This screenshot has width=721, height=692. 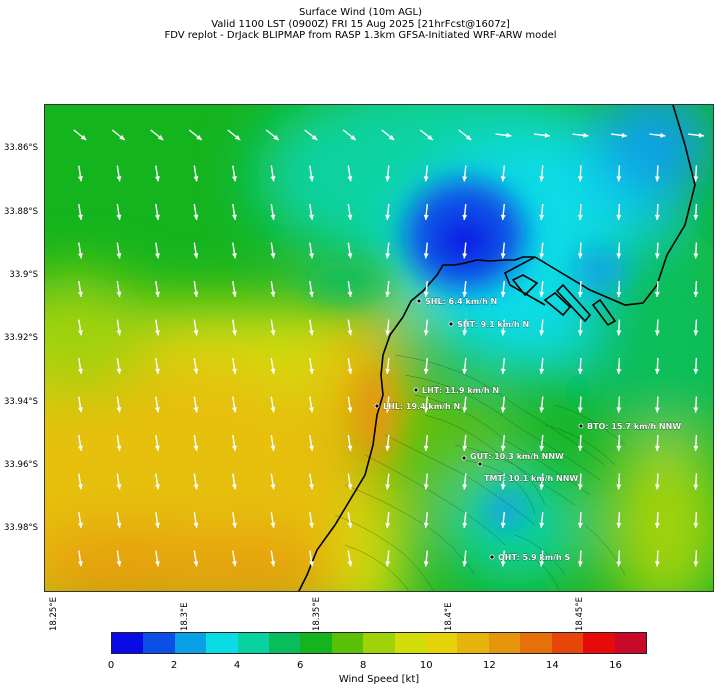 What do you see at coordinates (464, 458) in the screenshot?
I see `station-marker-gut` at bounding box center [464, 458].